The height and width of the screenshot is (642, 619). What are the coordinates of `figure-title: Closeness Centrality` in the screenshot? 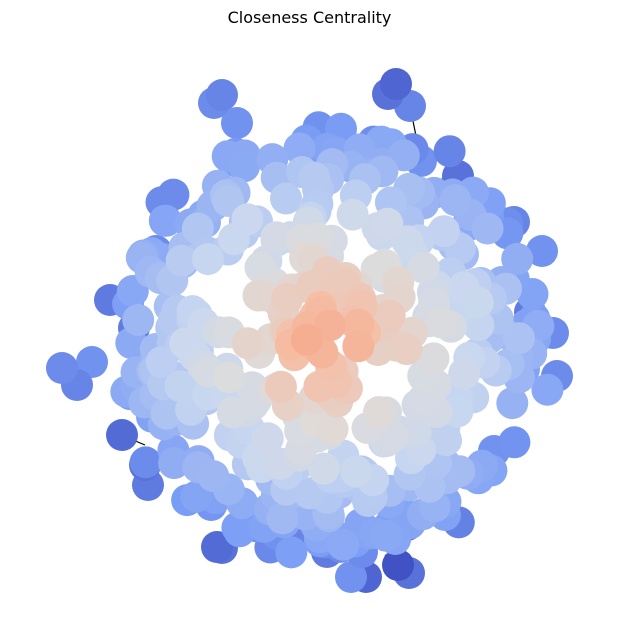 It's located at (310, 17).